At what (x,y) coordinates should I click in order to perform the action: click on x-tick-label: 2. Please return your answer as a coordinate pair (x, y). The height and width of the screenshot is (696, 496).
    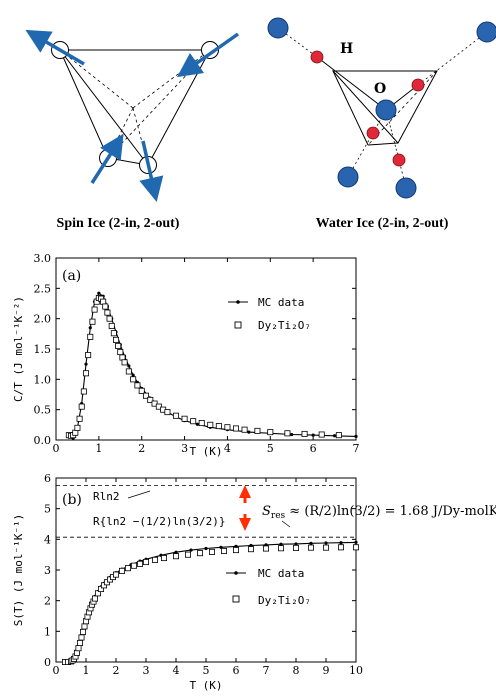
    Looking at the image, I should click on (141, 448).